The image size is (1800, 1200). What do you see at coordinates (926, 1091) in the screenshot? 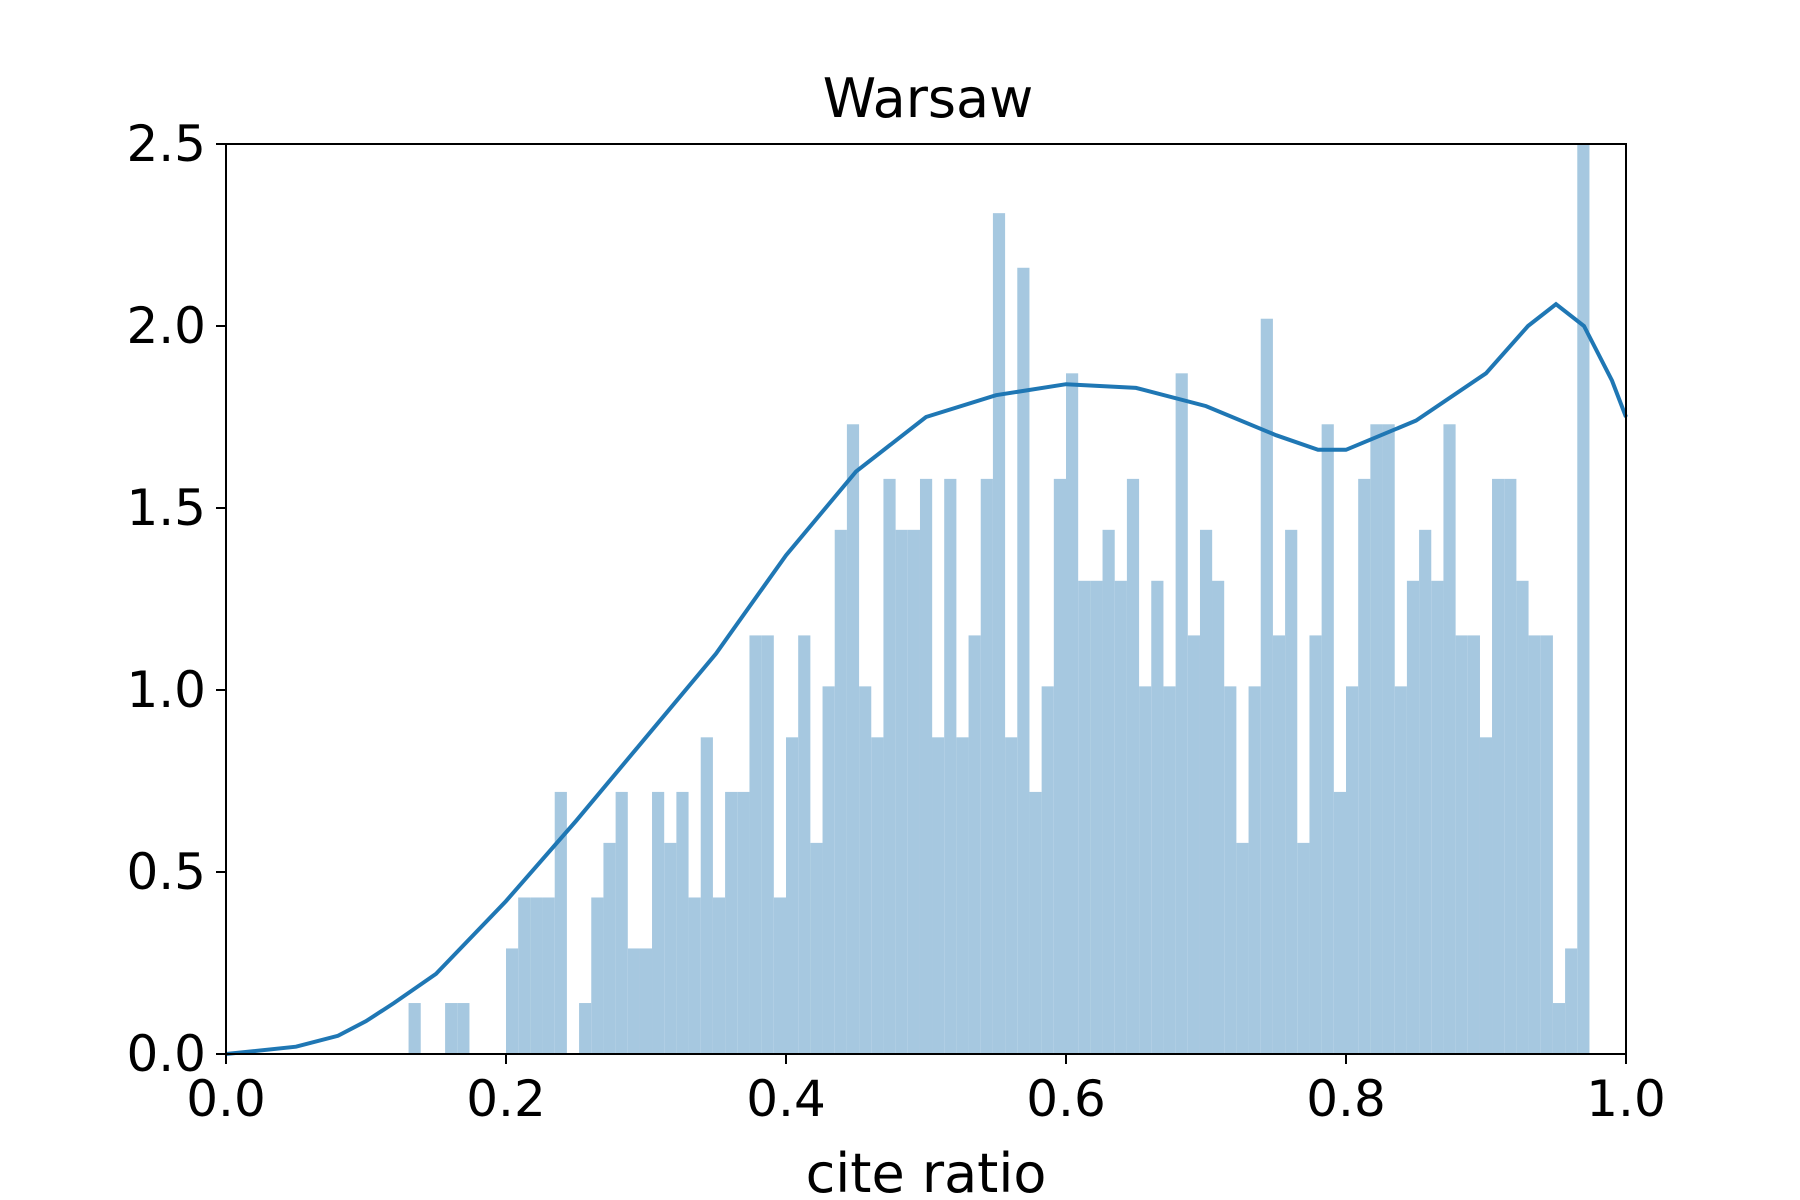
I see `x-axis-ticks: 0.0 0.2 0.4 0.6 0.8 1.0` at bounding box center [926, 1091].